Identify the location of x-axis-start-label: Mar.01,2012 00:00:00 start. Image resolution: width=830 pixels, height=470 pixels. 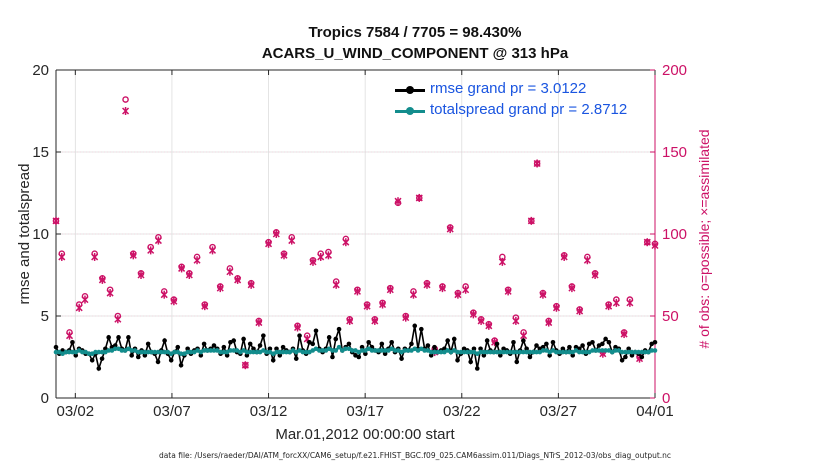
(365, 434).